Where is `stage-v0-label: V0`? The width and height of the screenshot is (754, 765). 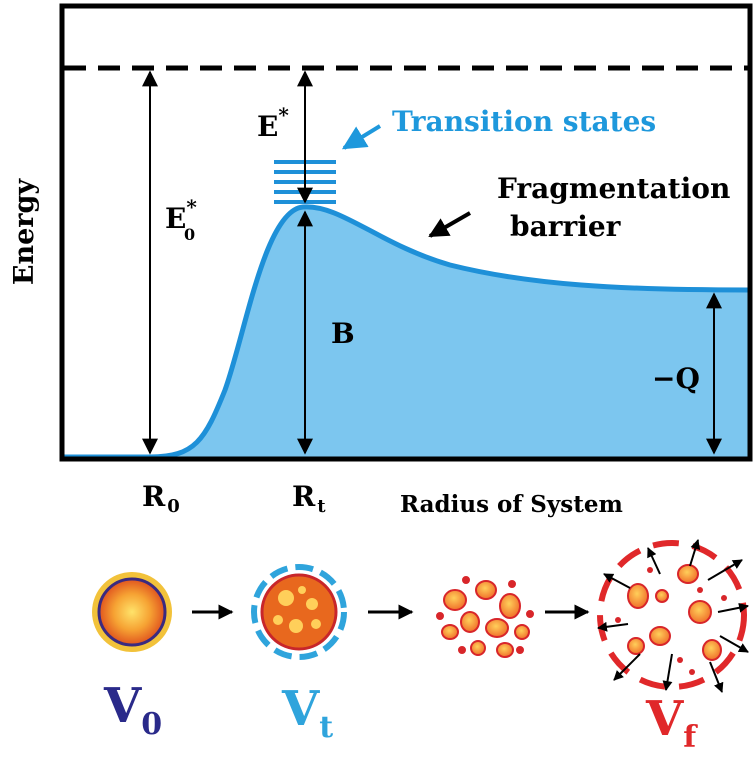
stage-v0-label: V0 is located at coordinates (132, 710).